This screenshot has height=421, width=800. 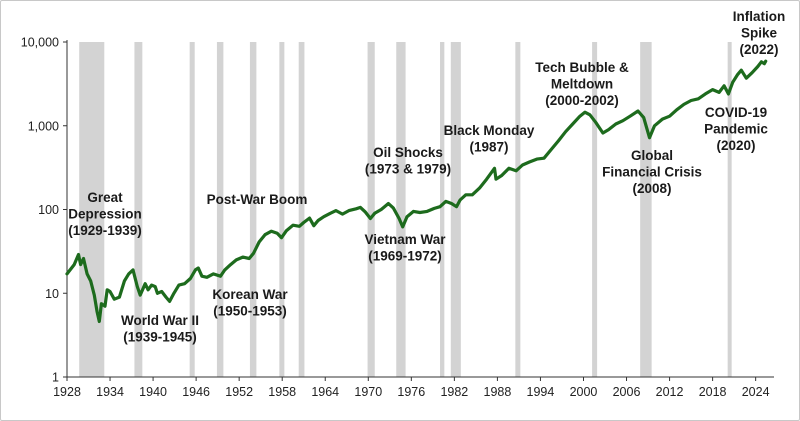 What do you see at coordinates (736, 129) in the screenshot?
I see `annotation-9: COVID-19 Pandemic (2020)` at bounding box center [736, 129].